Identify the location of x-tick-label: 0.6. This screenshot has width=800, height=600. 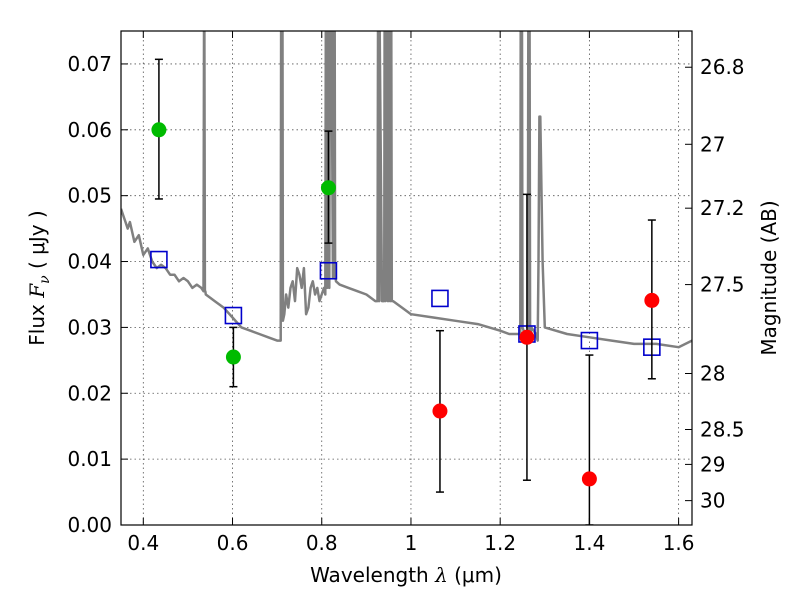
(233, 543).